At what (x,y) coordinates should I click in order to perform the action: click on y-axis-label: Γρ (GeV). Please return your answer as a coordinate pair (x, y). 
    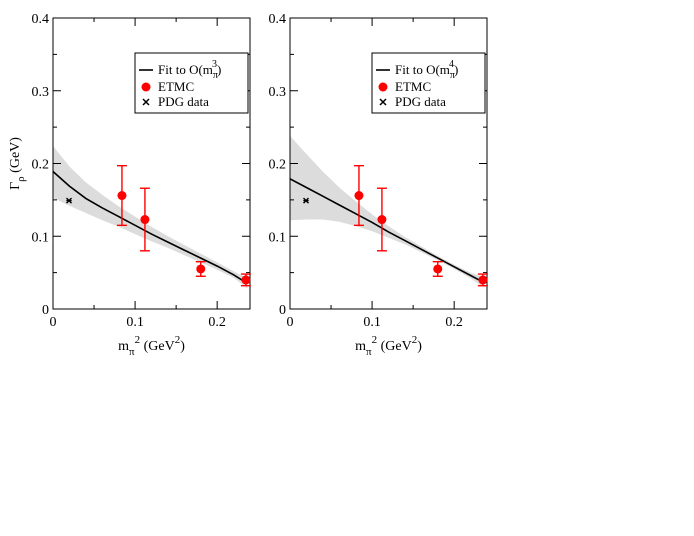
    Looking at the image, I should click on (17, 163).